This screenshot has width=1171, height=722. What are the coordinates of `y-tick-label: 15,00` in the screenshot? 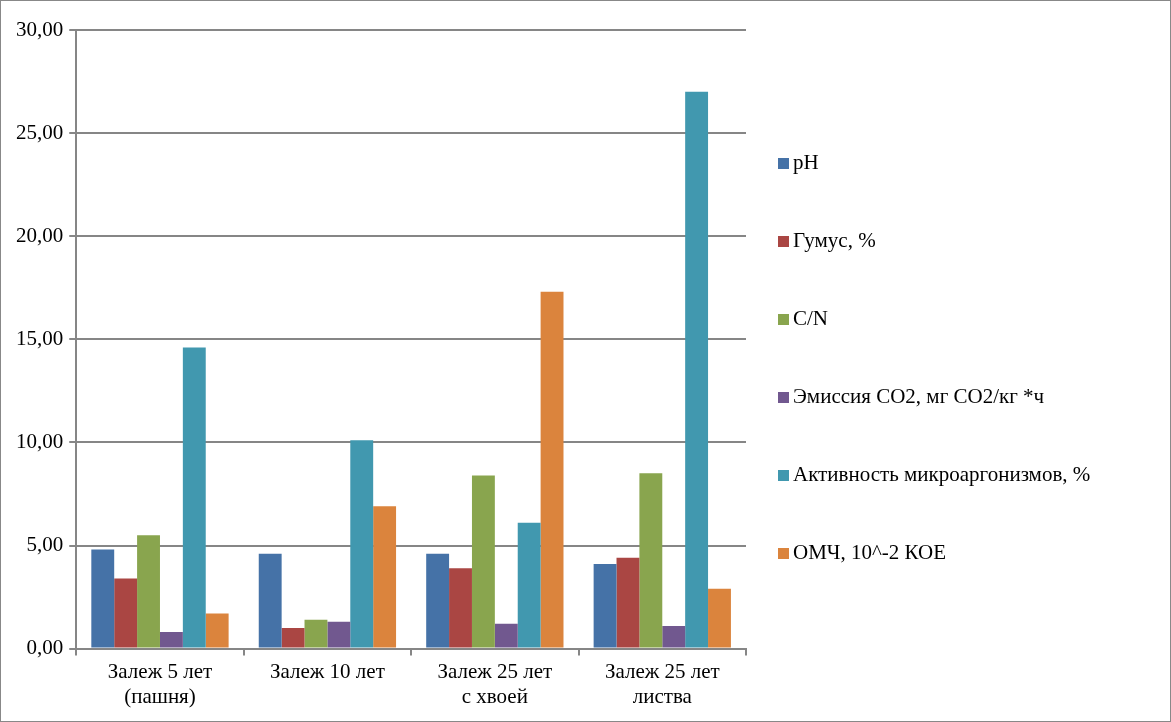 It's located at (40, 337).